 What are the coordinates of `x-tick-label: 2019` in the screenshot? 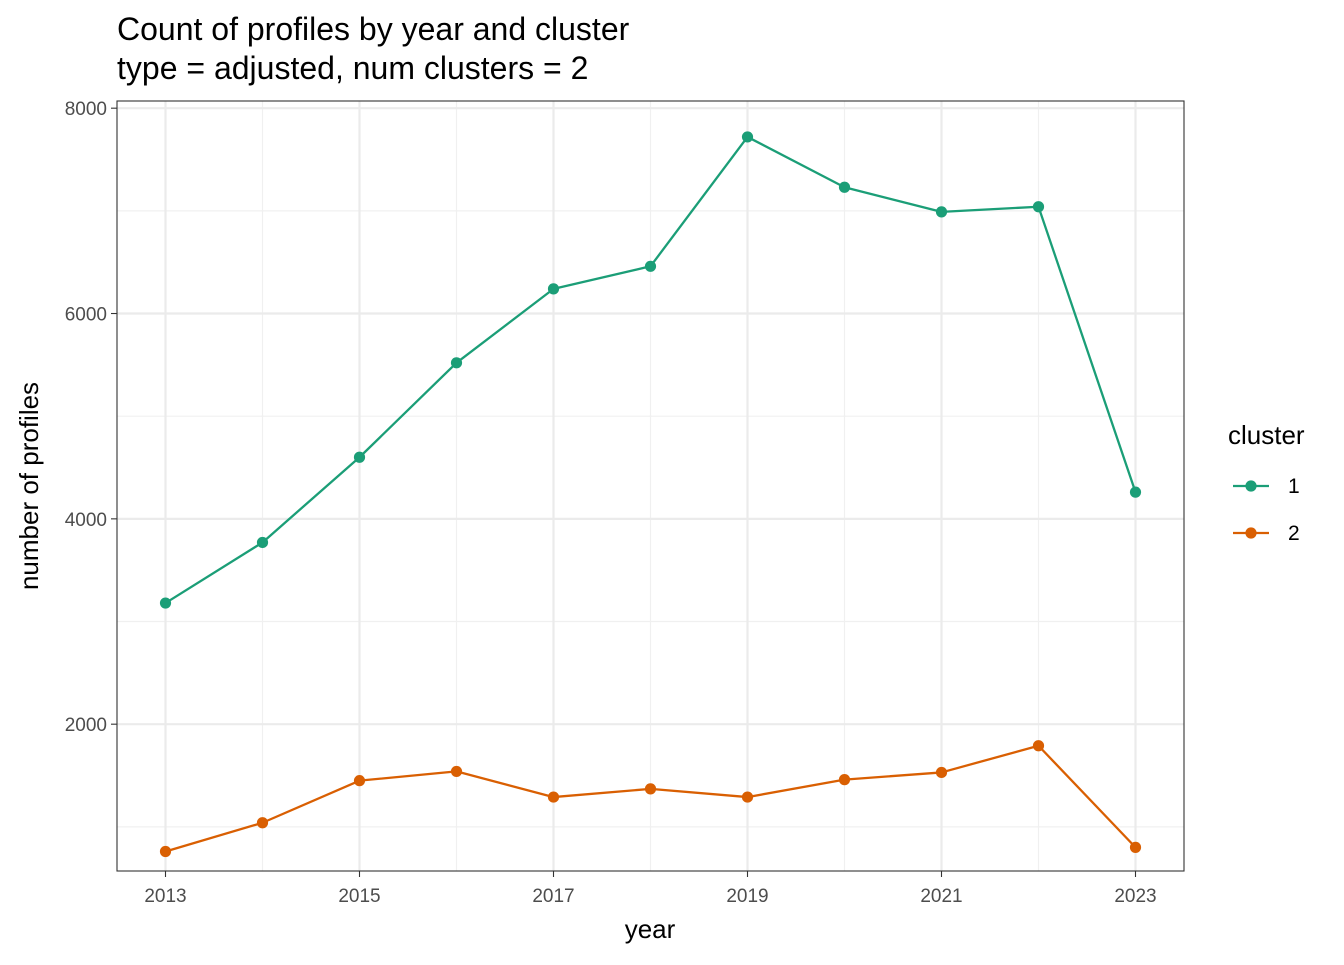 It's located at (747, 896).